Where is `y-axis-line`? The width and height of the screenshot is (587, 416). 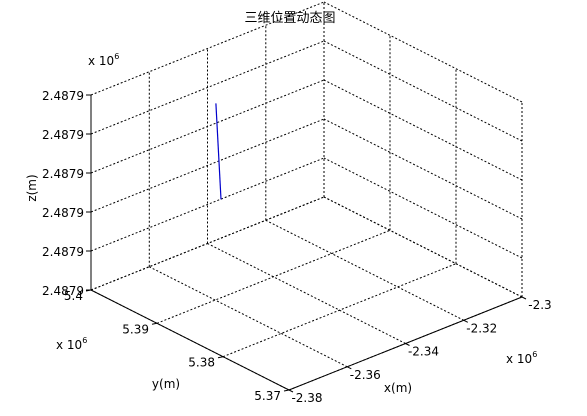
y-axis-line is located at coordinates (190, 340).